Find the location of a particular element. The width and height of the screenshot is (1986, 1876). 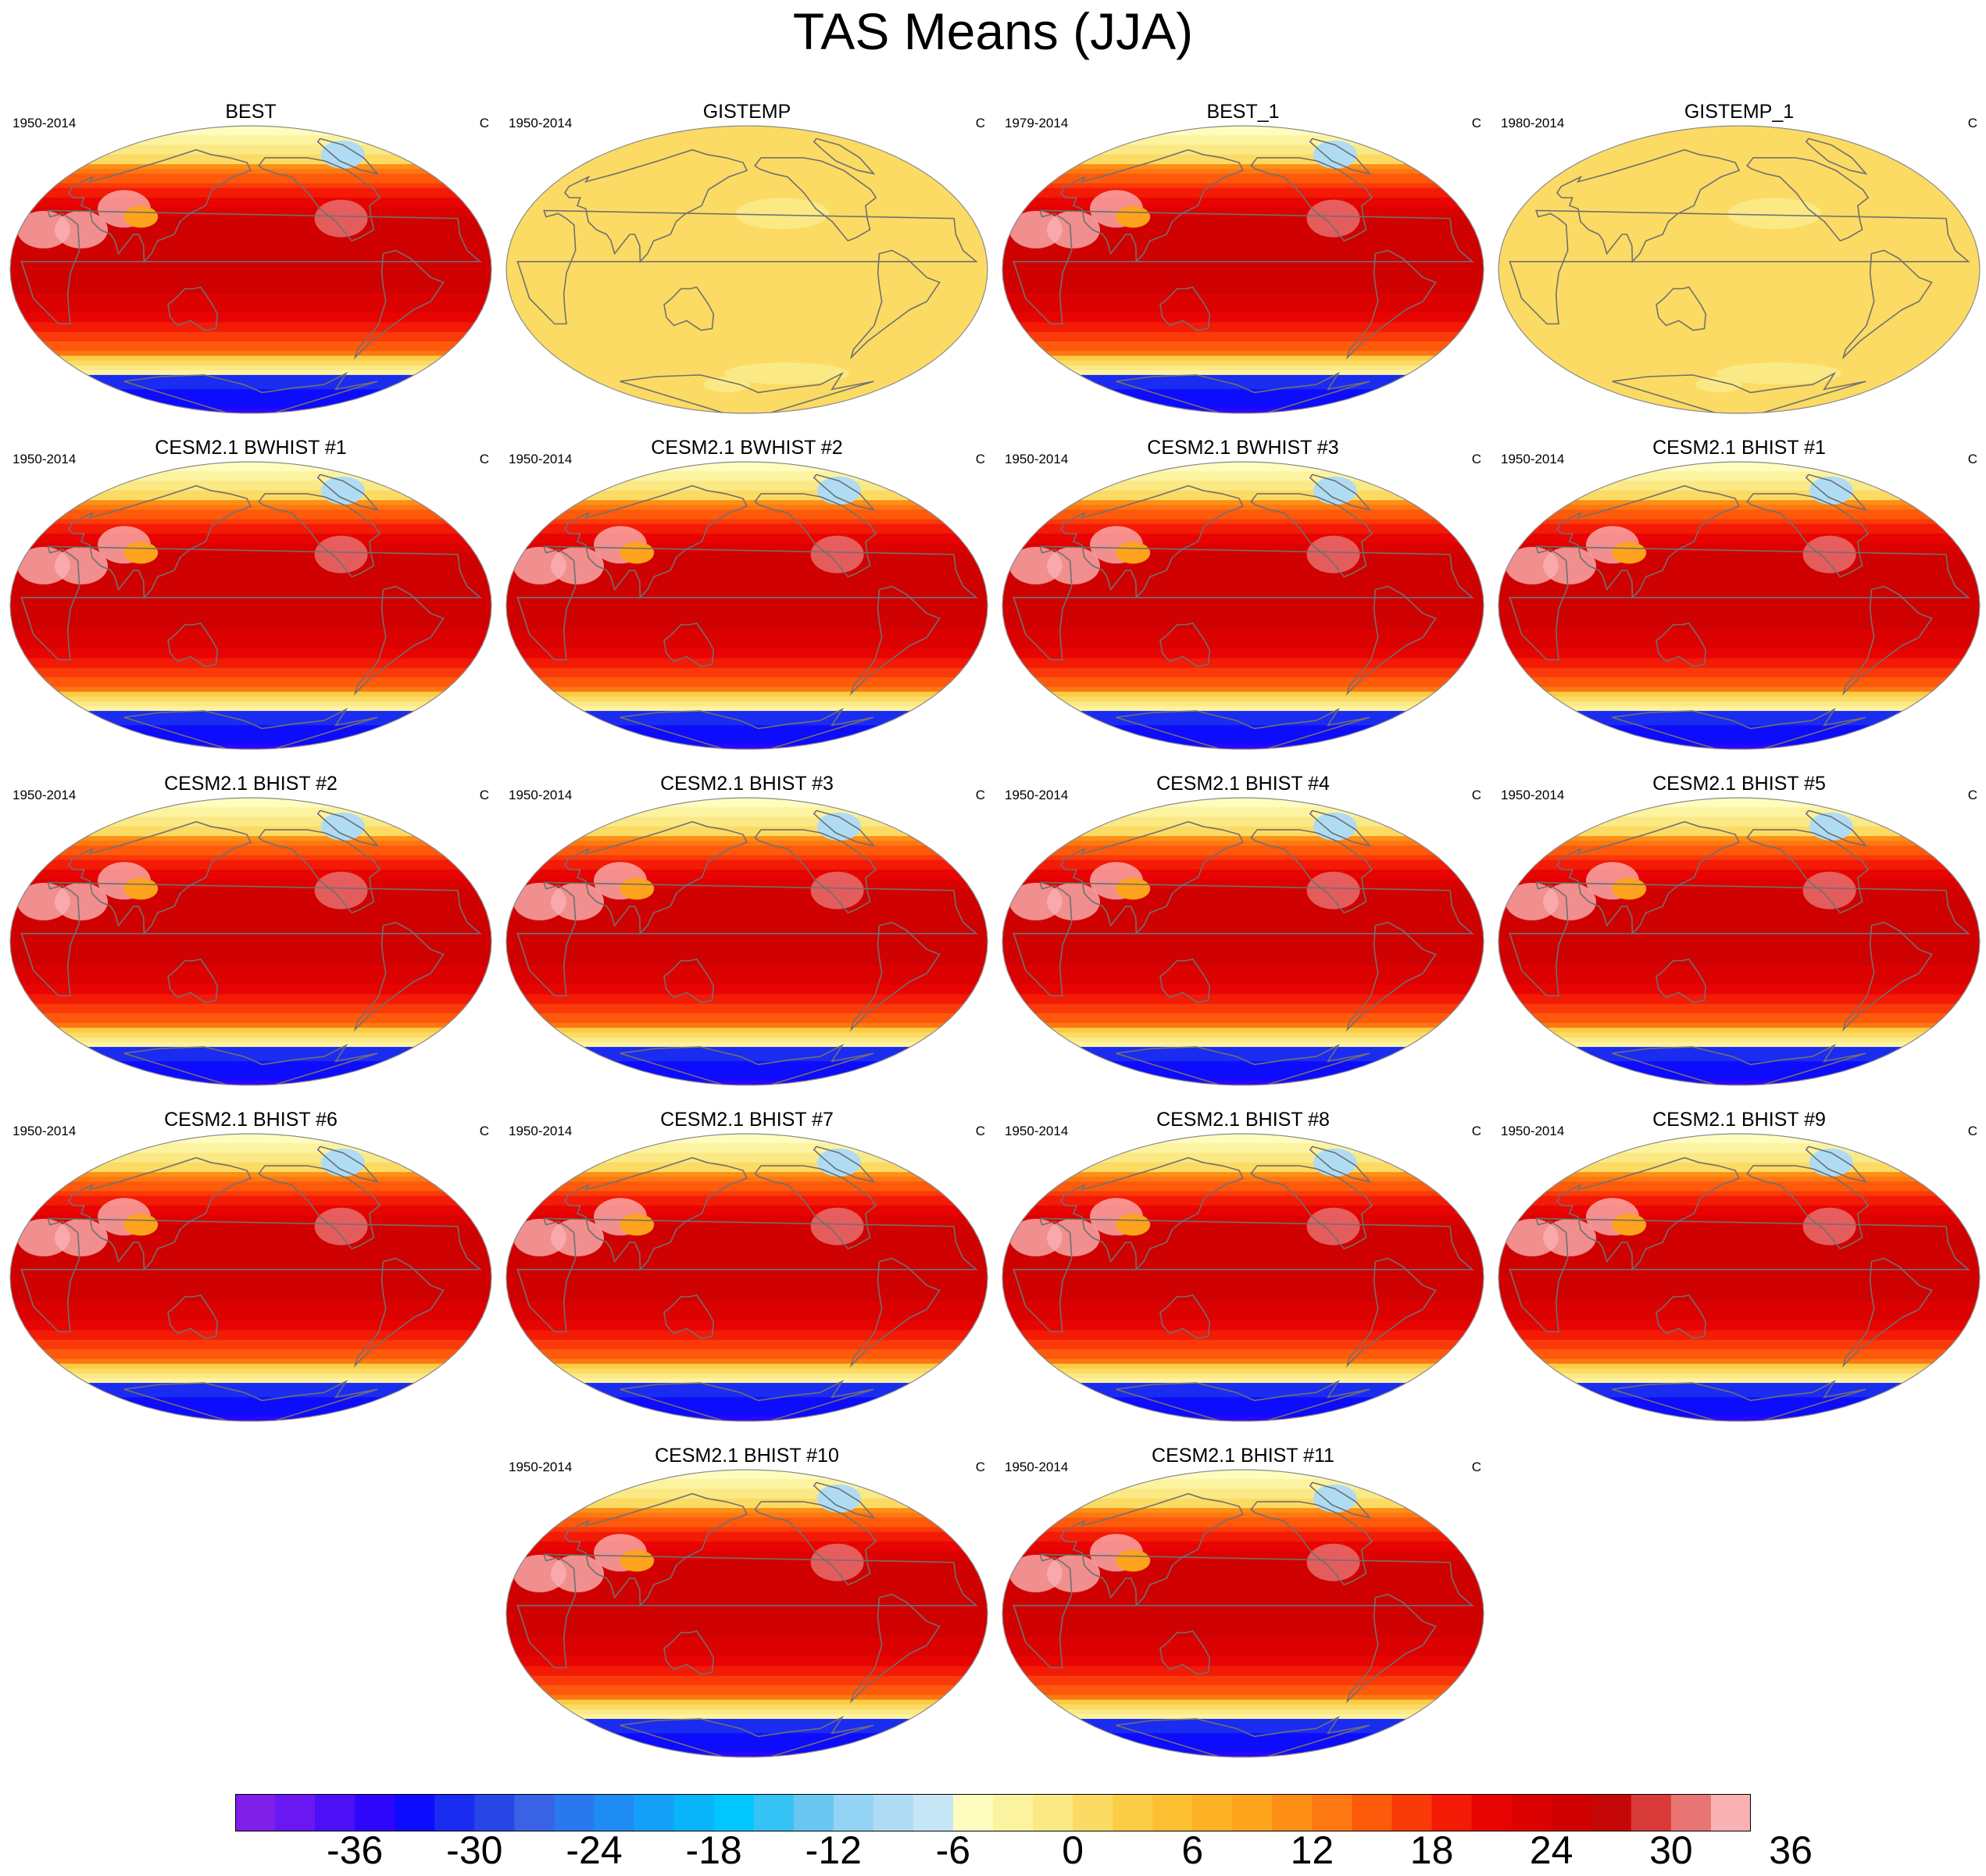

anomaly-patch is located at coordinates (786, 373).